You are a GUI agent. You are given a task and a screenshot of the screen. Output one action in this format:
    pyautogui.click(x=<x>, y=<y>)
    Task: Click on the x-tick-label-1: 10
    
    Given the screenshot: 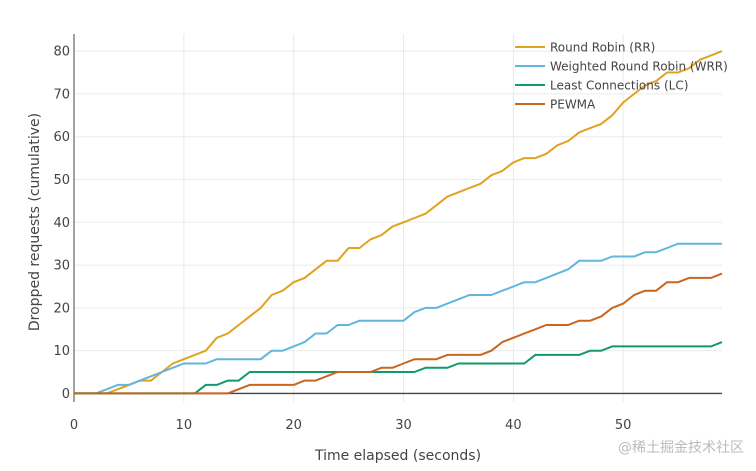 What is the action you would take?
    pyautogui.click(x=184, y=425)
    